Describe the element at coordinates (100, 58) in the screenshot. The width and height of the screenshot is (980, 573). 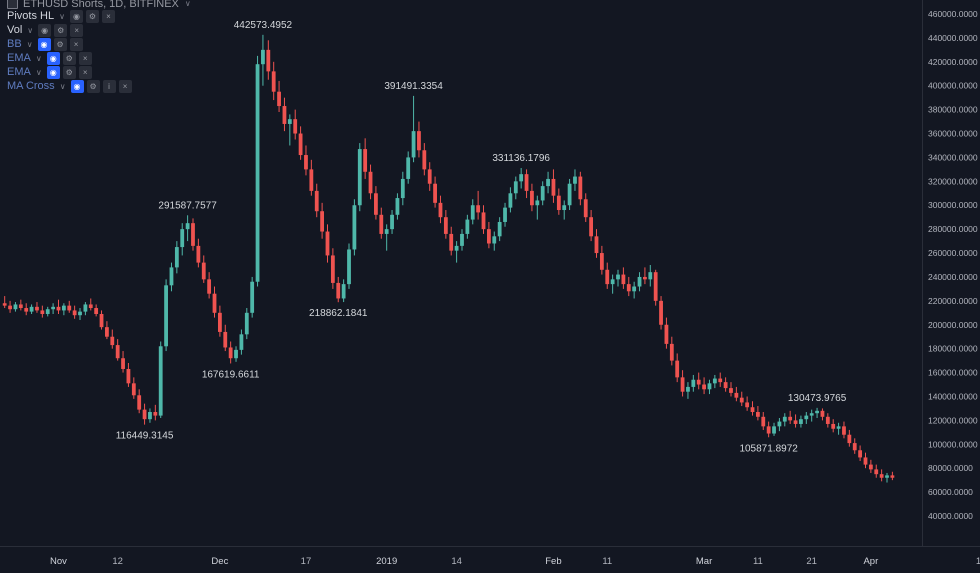
I see `legend-row-ema-1: EMA ∨ ◉ ⚙ ×` at that location.